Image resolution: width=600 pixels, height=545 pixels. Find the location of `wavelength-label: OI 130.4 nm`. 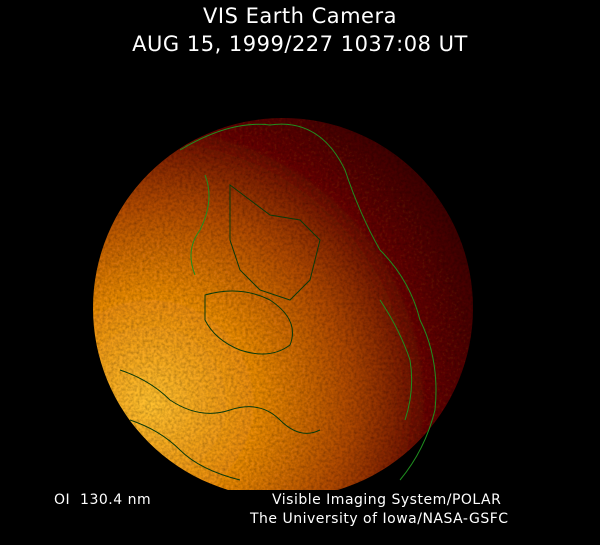

wavelength-label: OI 130.4 nm is located at coordinates (103, 500).